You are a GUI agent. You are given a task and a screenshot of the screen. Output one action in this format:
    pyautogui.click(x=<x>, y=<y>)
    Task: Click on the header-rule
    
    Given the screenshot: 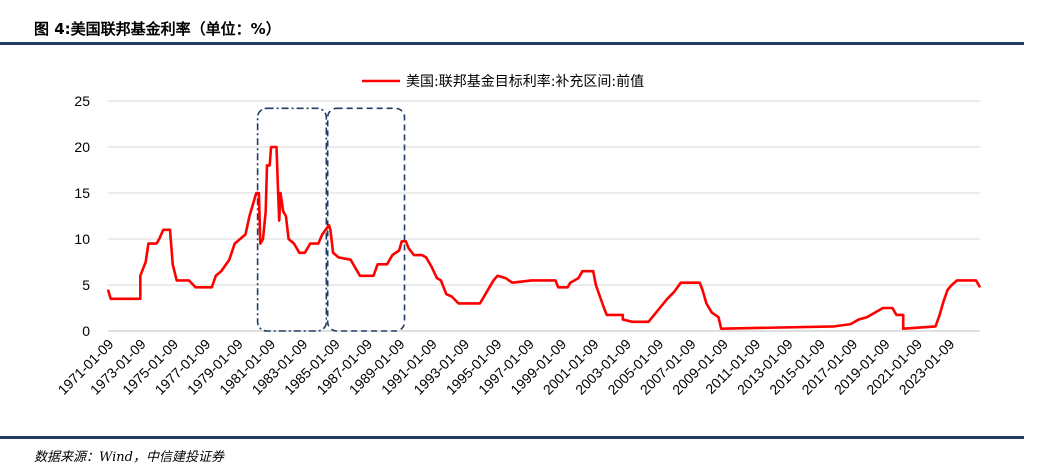 What is the action you would take?
    pyautogui.click(x=512, y=43)
    